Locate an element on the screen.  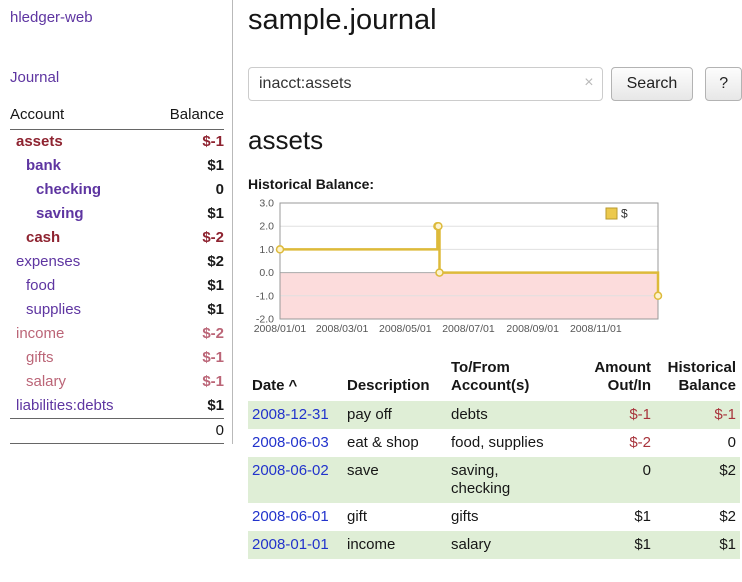
accounts-total-value: 0 is located at coordinates (187, 431).